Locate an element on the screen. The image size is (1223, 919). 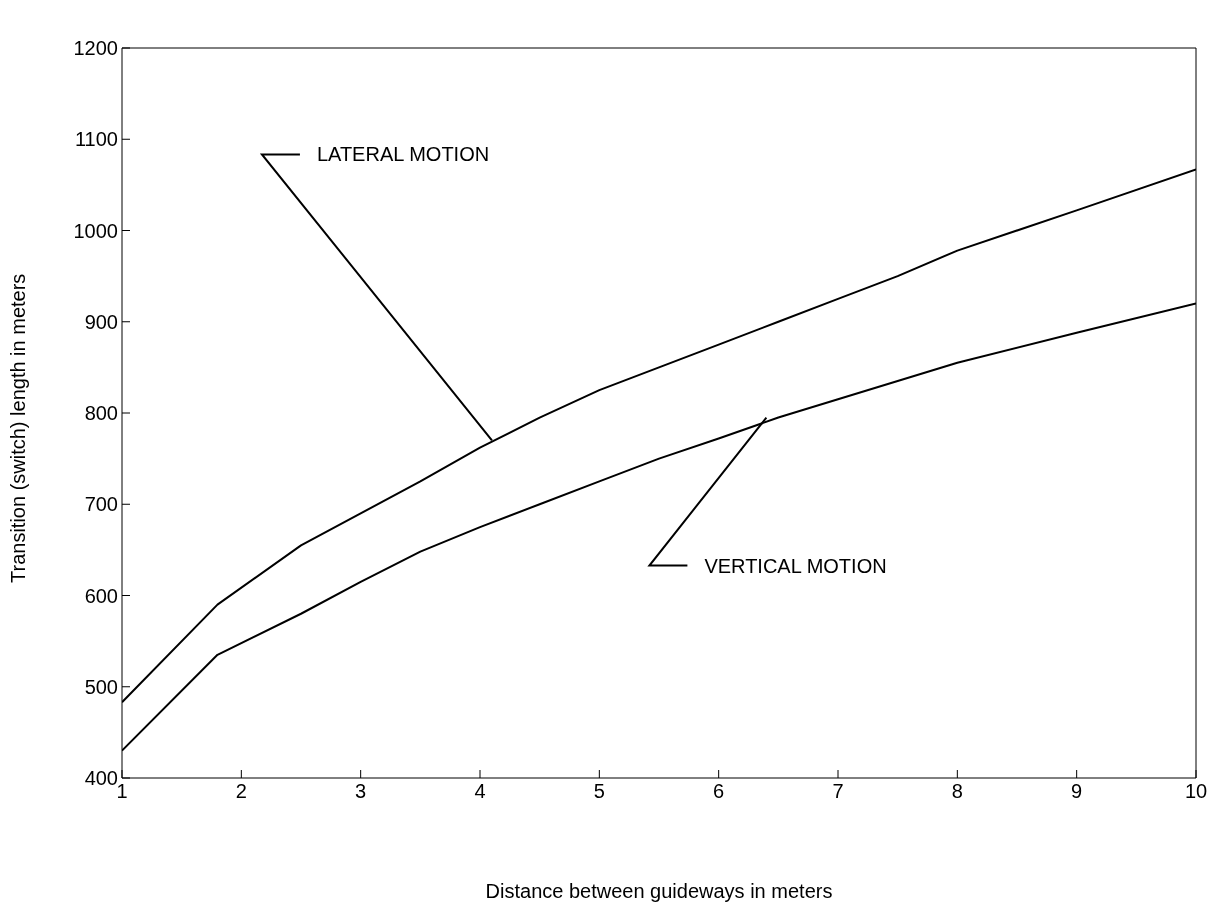
x-tick-label: 8 is located at coordinates (957, 791).